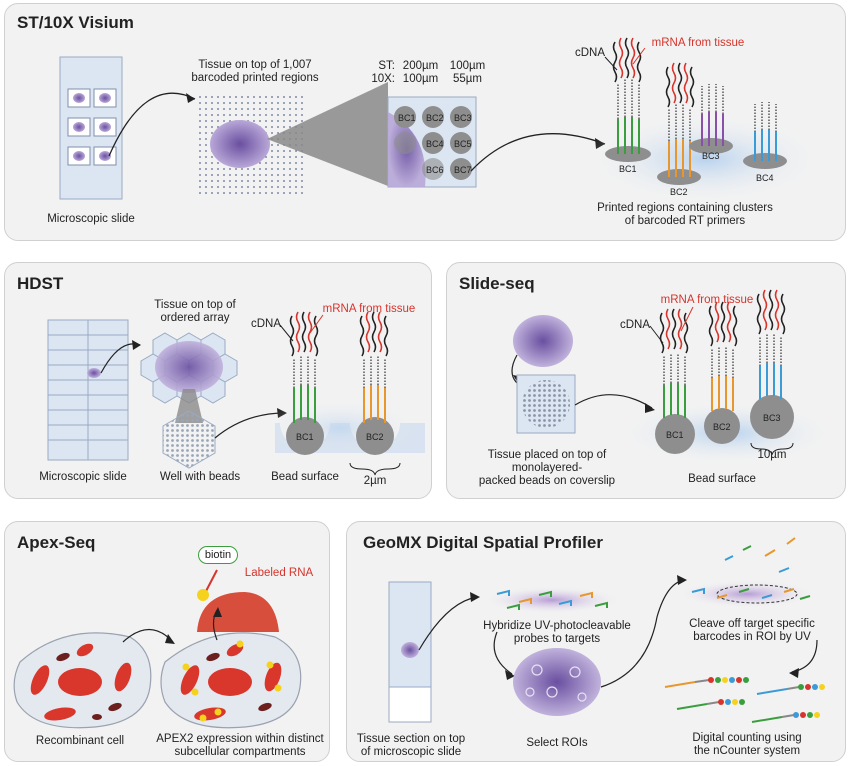 This screenshot has width=850, height=766. I want to click on select-rois-tissue, so click(557, 682).